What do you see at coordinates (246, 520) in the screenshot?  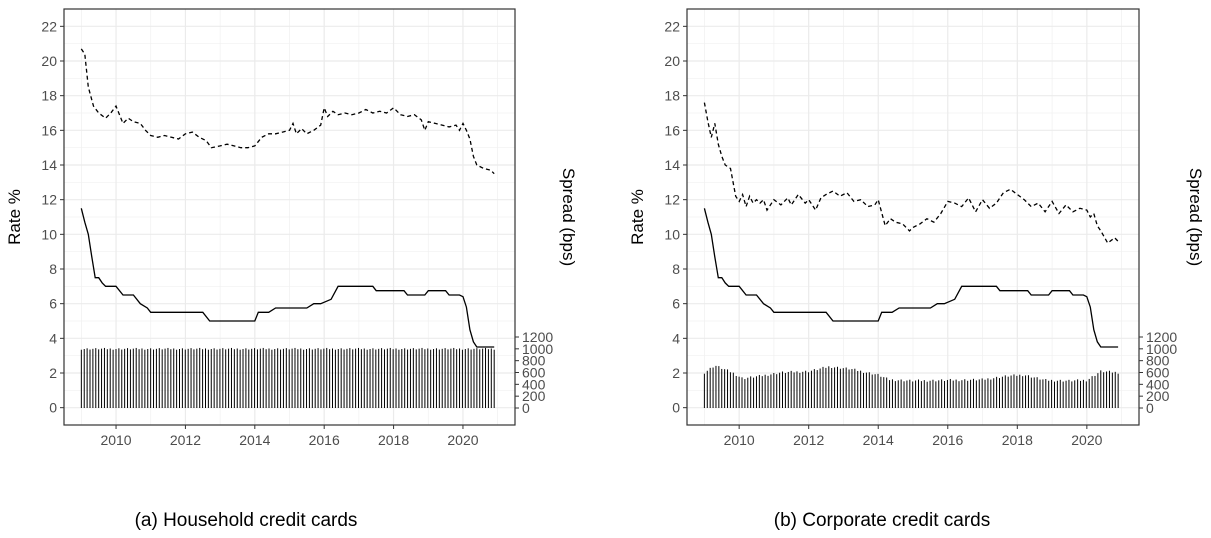 I see `panel-caption: (a) Household credit cards` at bounding box center [246, 520].